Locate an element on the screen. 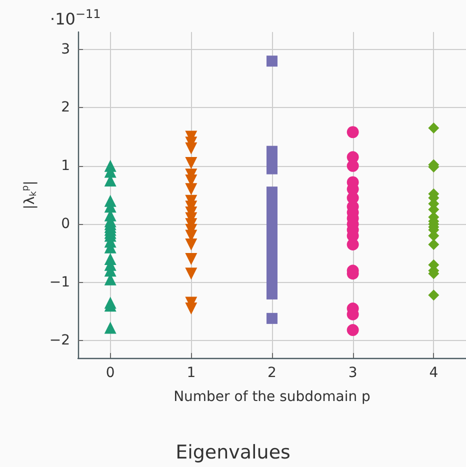 The height and width of the screenshot is (467, 466). x-tick-label: 4 is located at coordinates (433, 373).